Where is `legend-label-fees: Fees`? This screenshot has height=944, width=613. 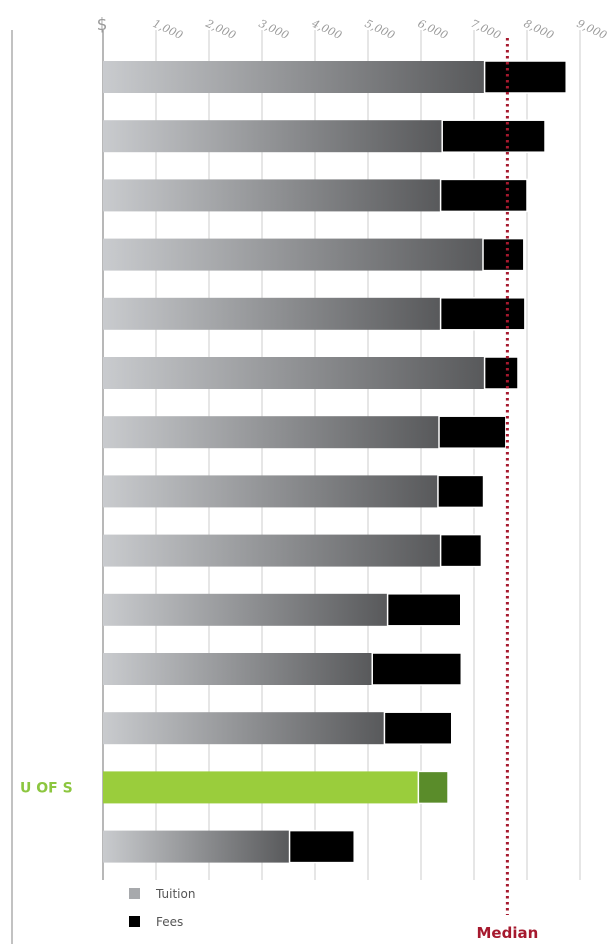 legend-label-fees: Fees is located at coordinates (169, 922).